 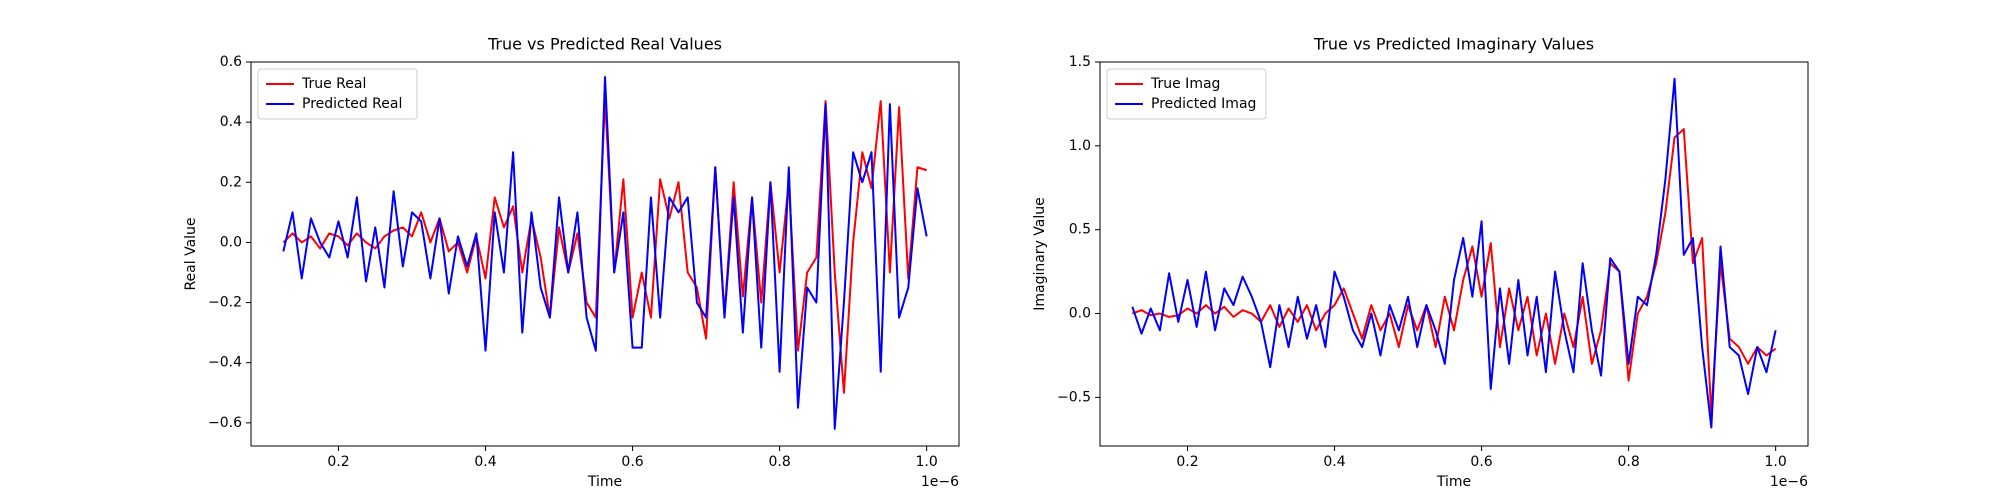 What do you see at coordinates (1080, 230) in the screenshot?
I see `y-tick-label: 0.5` at bounding box center [1080, 230].